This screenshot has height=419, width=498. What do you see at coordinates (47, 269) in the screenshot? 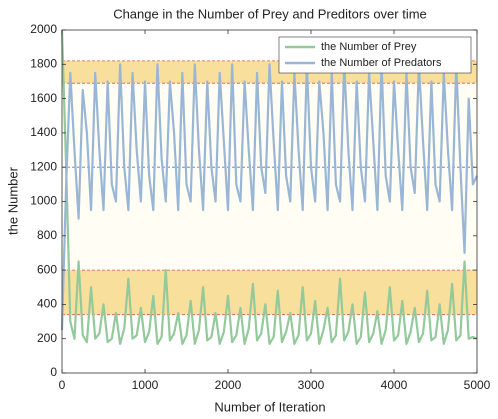
I see `y-tick-label: 600` at bounding box center [47, 269].